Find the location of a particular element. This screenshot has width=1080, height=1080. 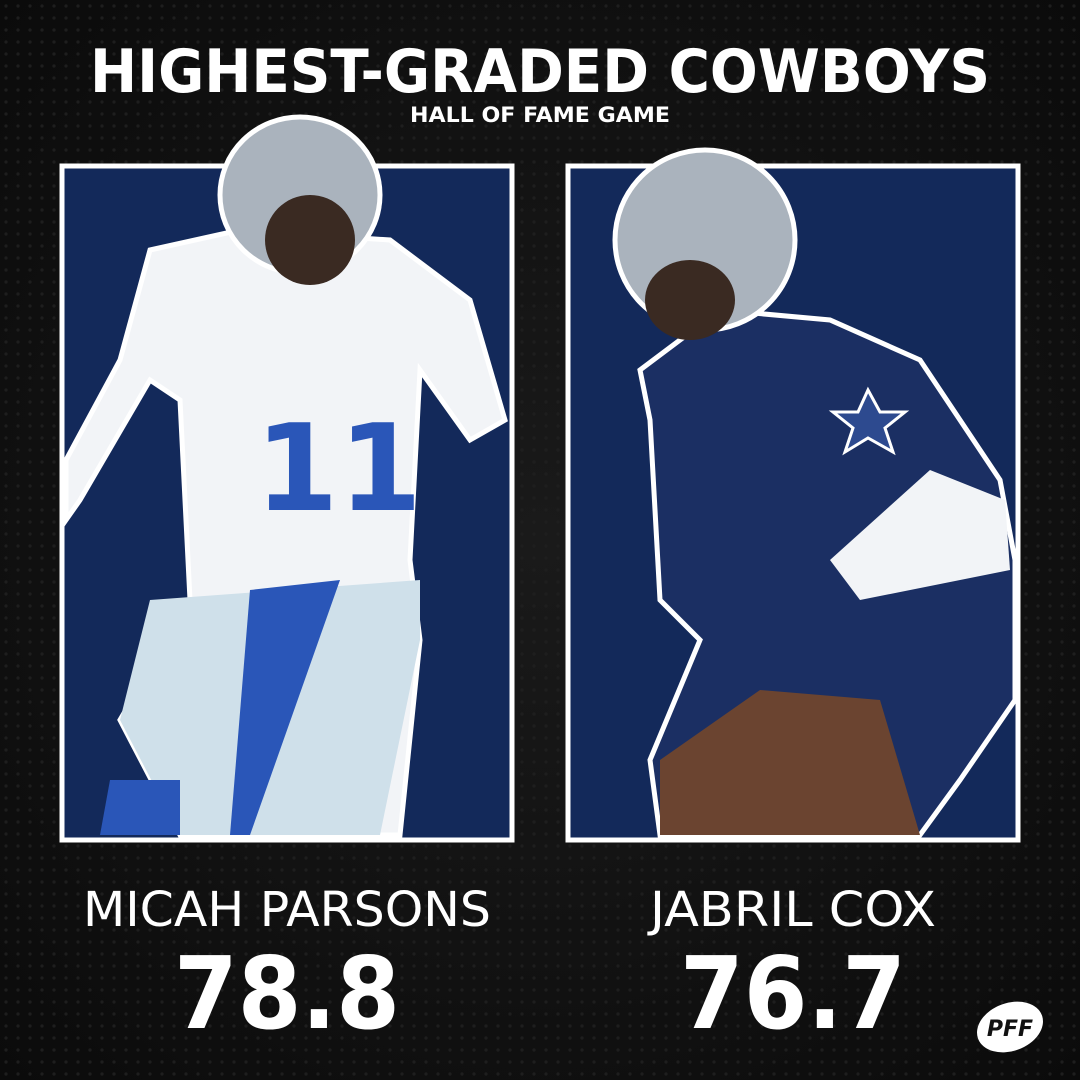

player-grade: 76.7 is located at coordinates (793, 993).